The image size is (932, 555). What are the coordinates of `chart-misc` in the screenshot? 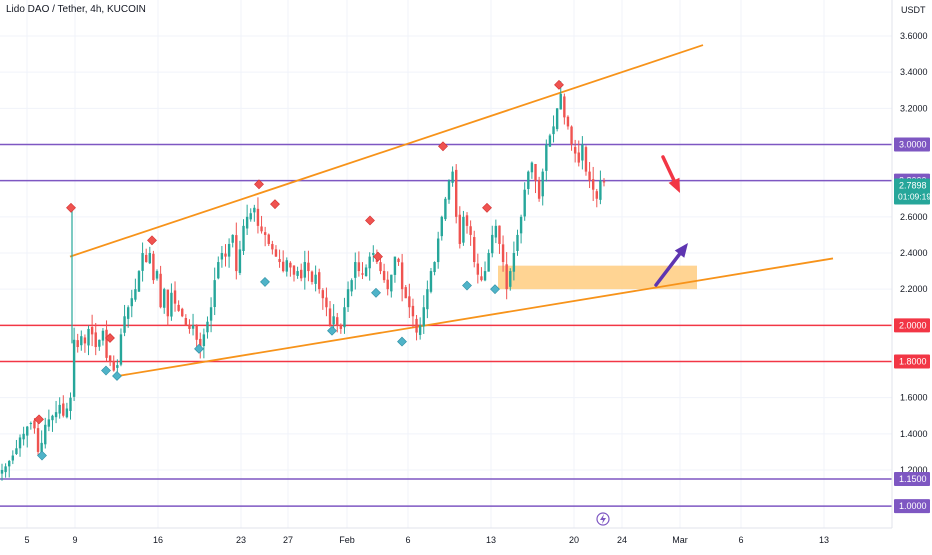 It's located at (603, 519).